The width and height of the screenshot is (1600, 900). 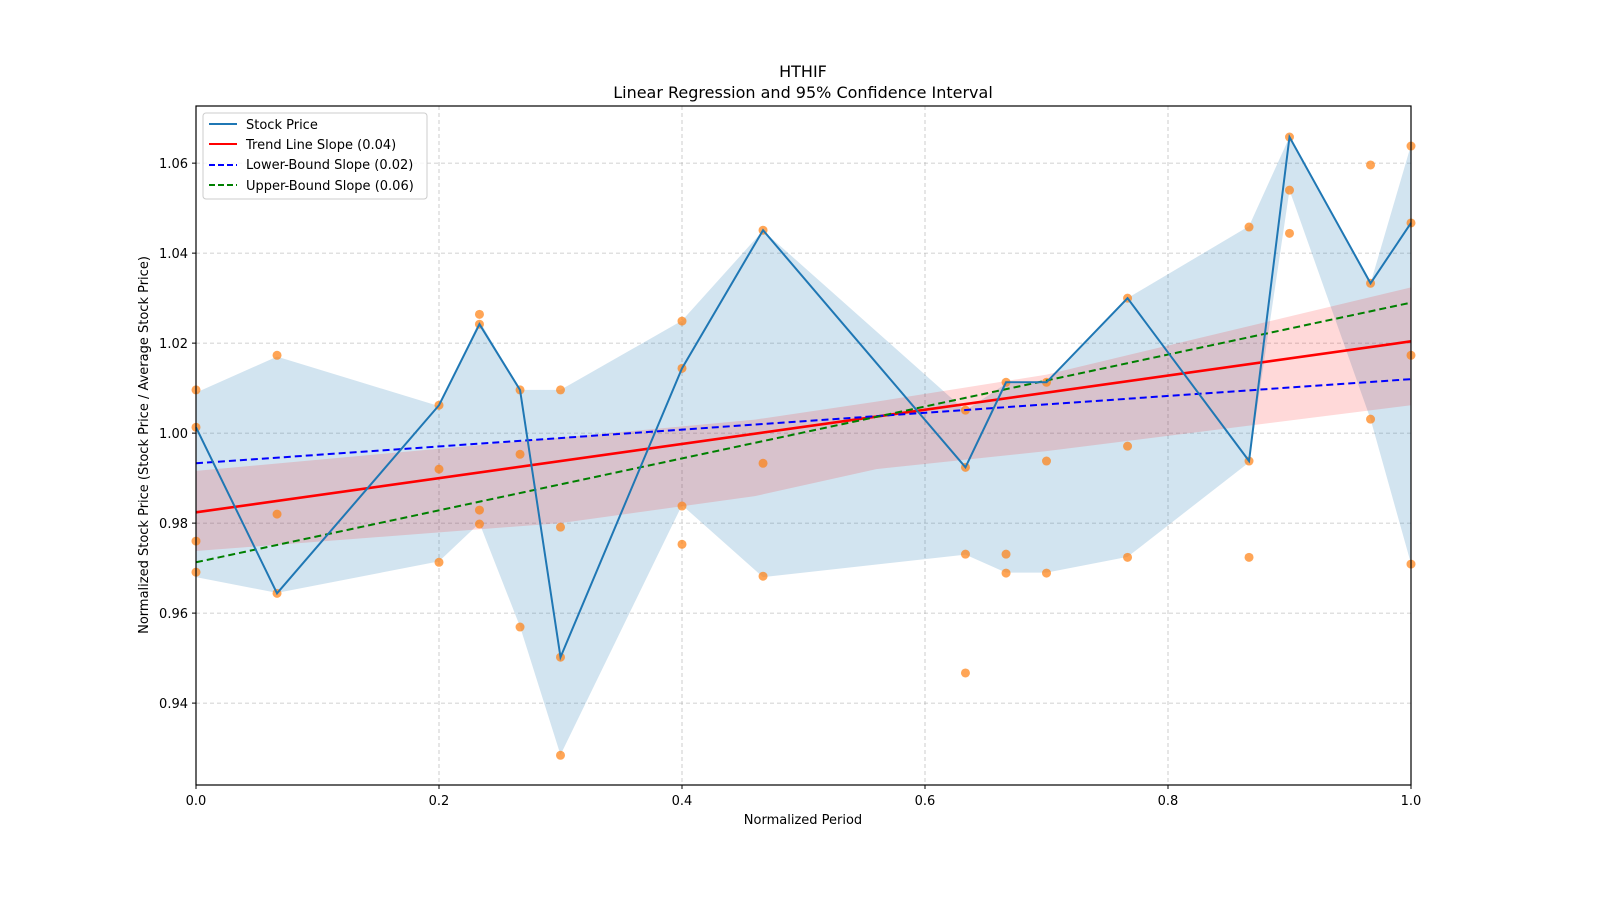 What do you see at coordinates (173, 704) in the screenshot?
I see `y-tick-label: 0.94` at bounding box center [173, 704].